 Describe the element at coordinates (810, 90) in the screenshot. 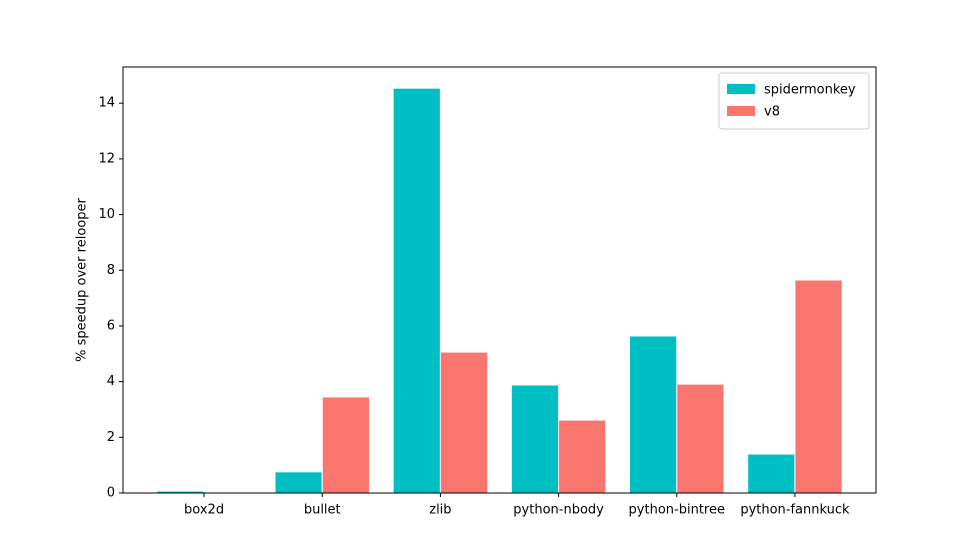

I see `legend-label: spidermonkey` at that location.